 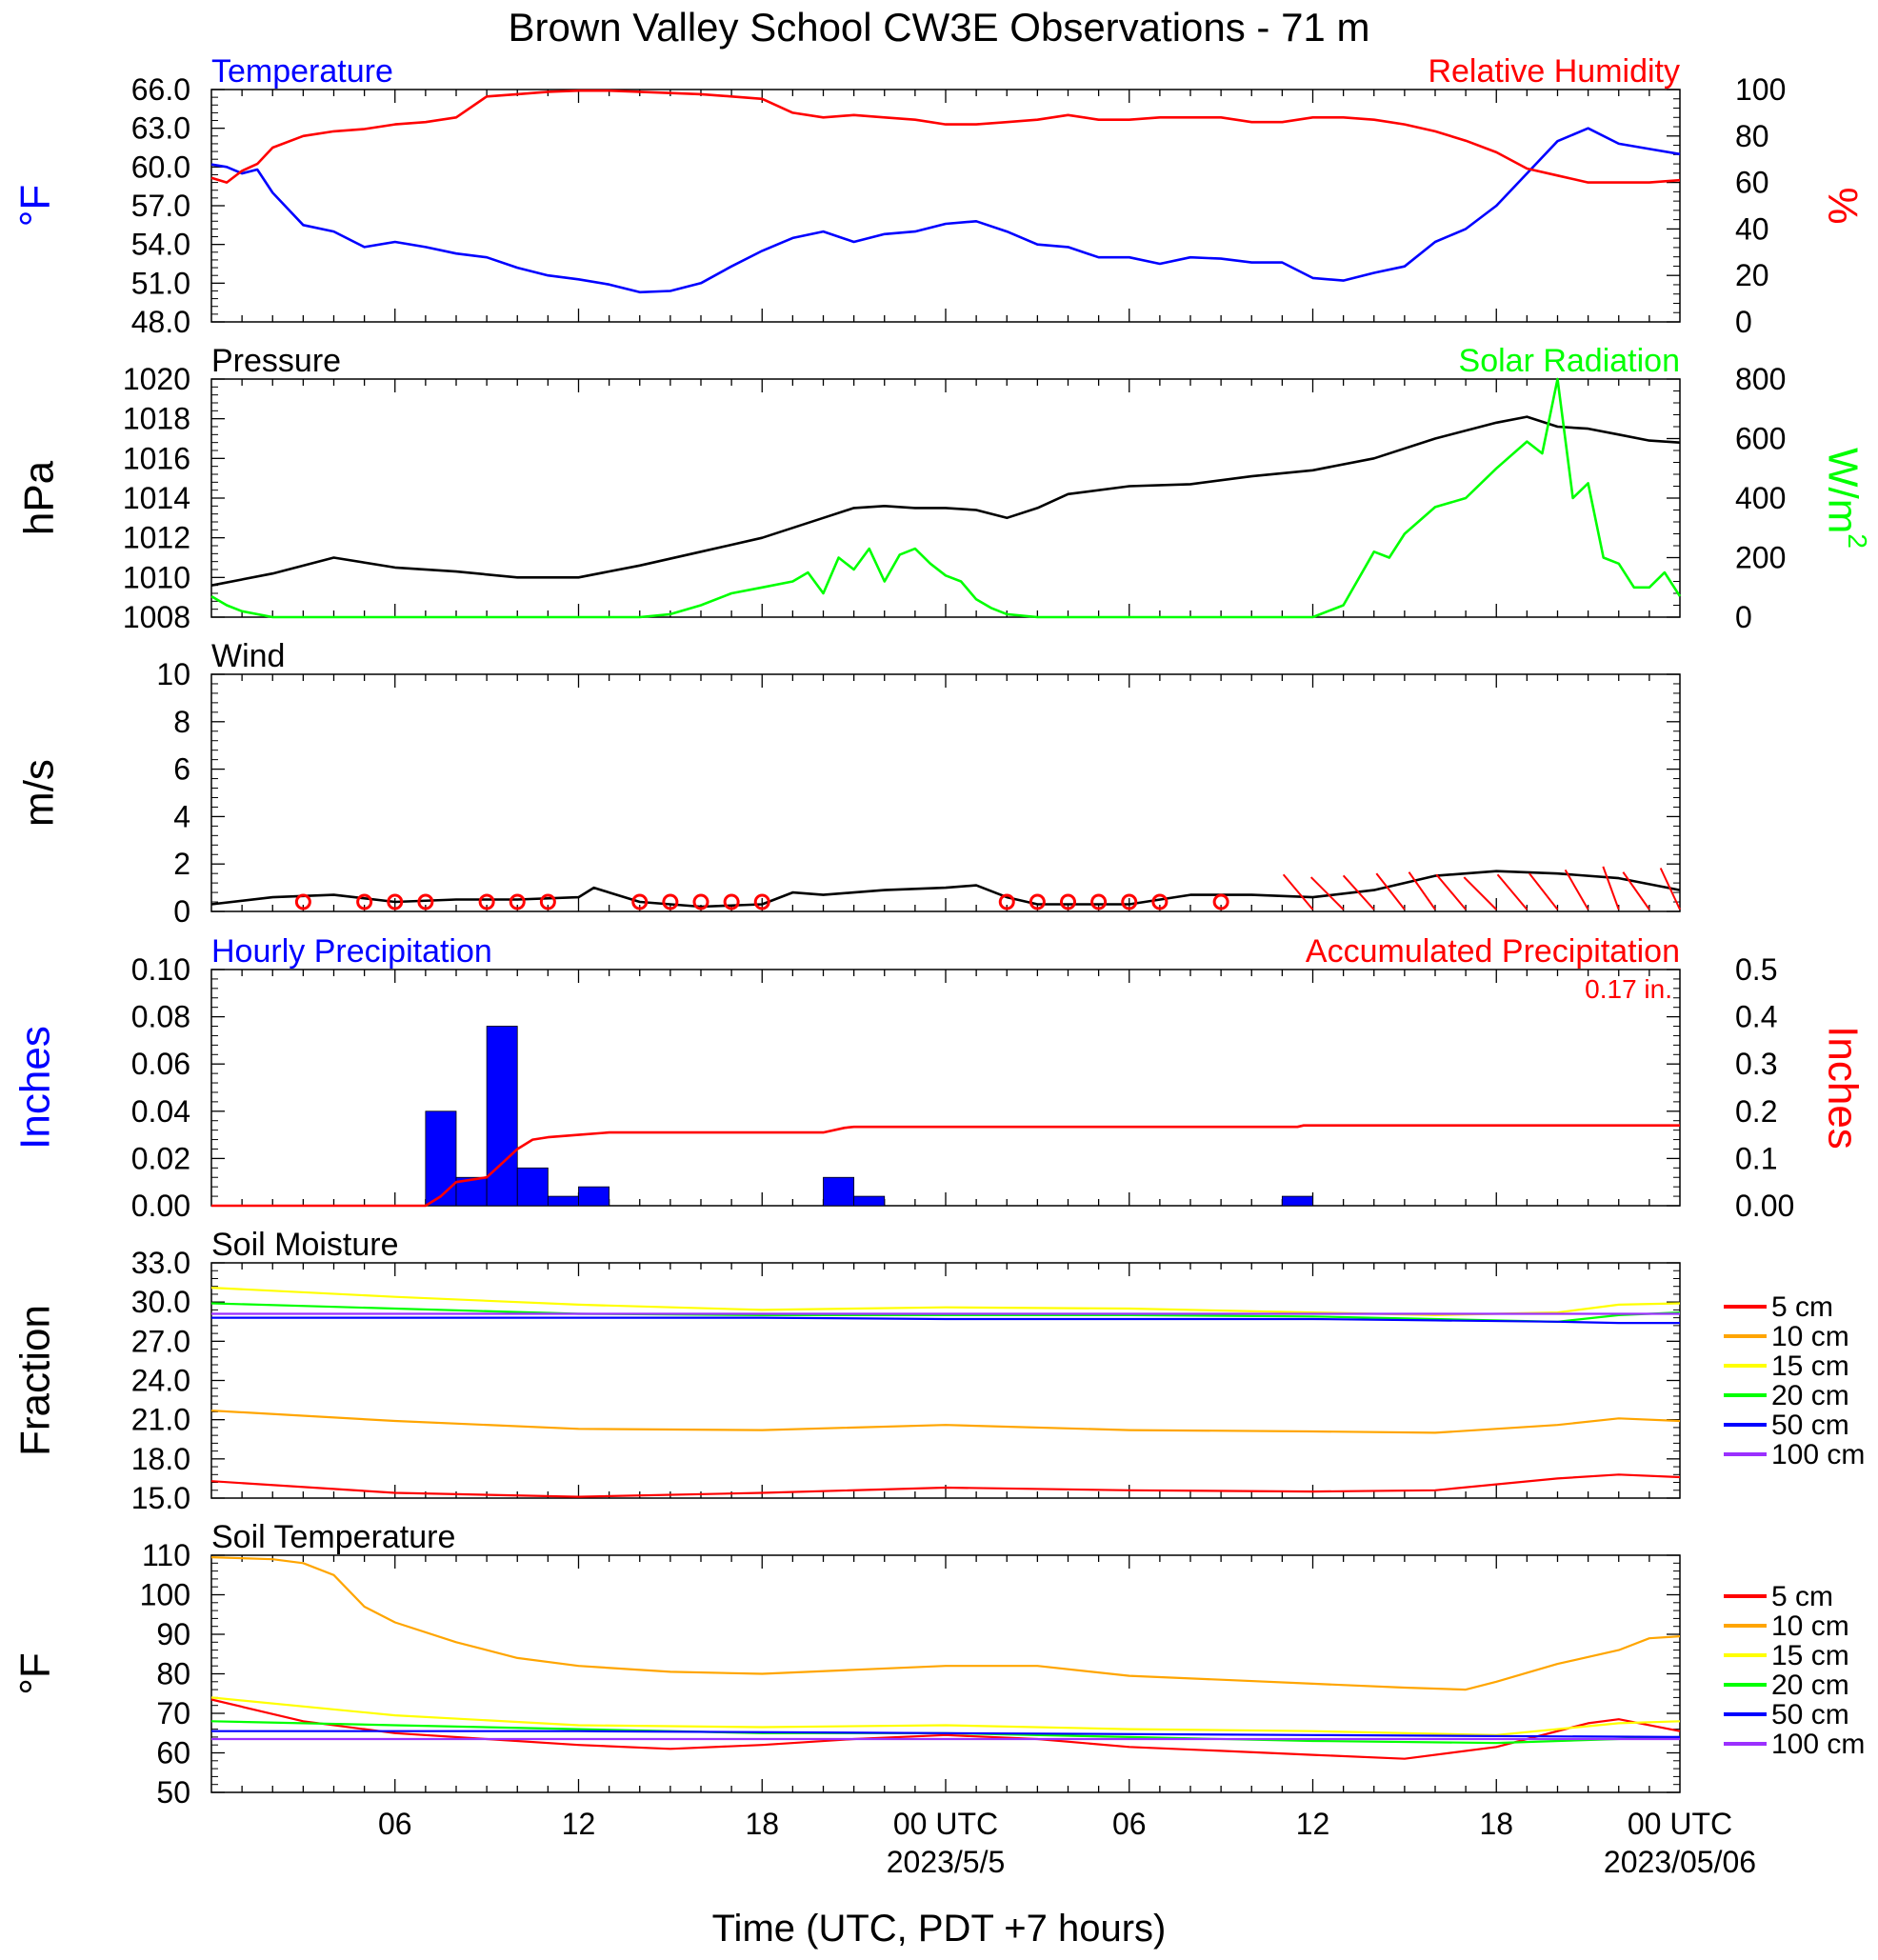 What do you see at coordinates (160, 1158) in the screenshot?
I see `y-tick-label-left: 0.02` at bounding box center [160, 1158].